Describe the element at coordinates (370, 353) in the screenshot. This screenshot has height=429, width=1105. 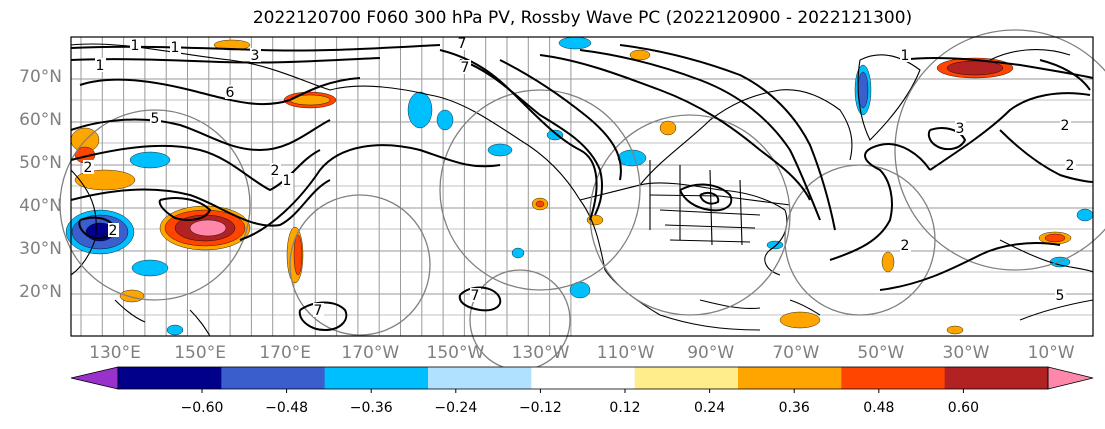
I see `longitude-label: 170°W` at that location.